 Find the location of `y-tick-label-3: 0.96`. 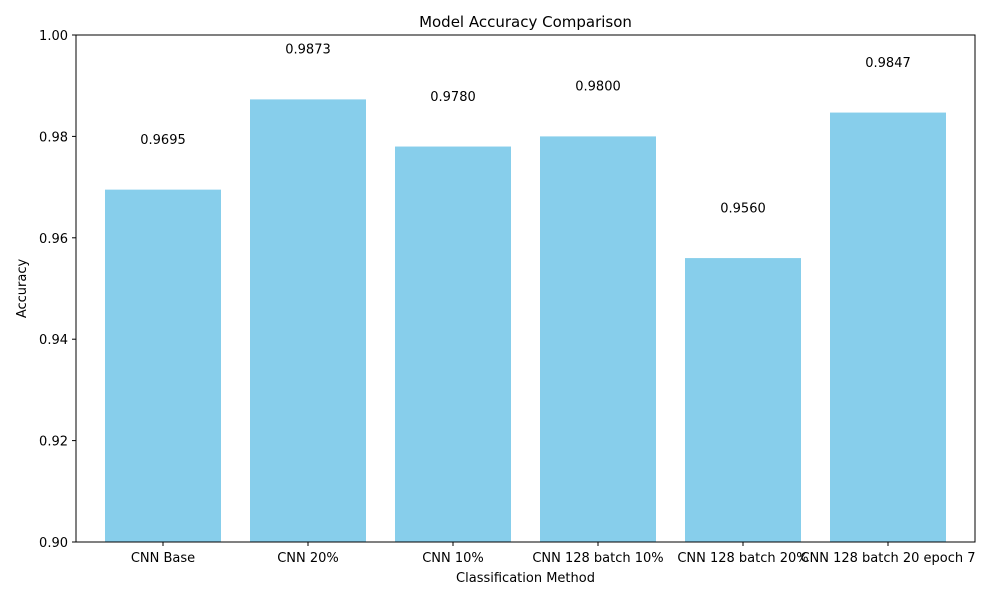

y-tick-label-3: 0.96 is located at coordinates (53, 239).